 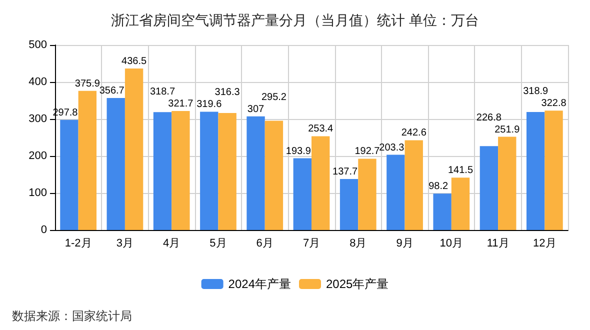 I want to click on y-tick-label: 100, so click(x=37, y=193).